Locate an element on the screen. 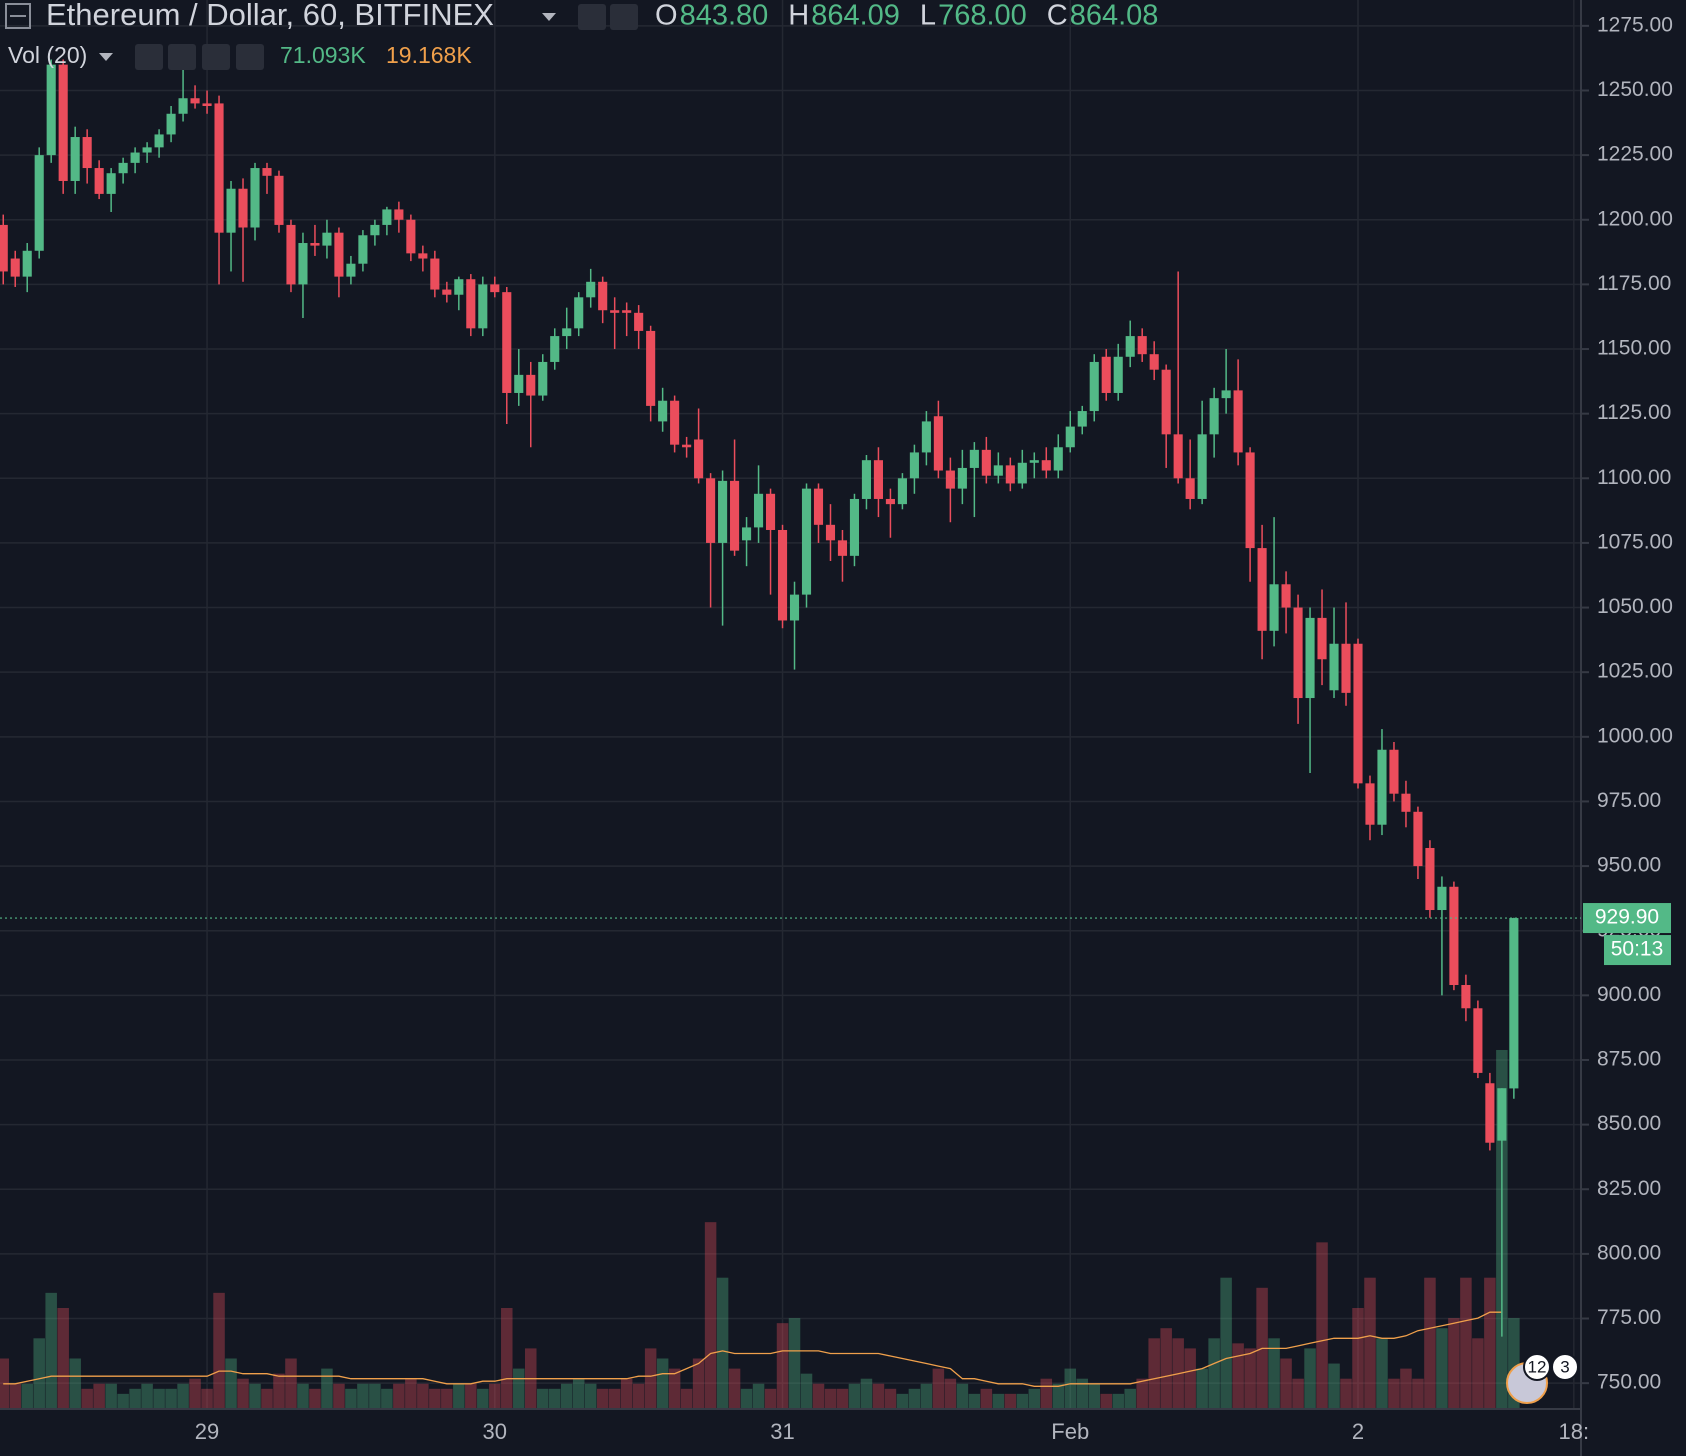  x-tick-label: 18: is located at coordinates (1574, 1431).